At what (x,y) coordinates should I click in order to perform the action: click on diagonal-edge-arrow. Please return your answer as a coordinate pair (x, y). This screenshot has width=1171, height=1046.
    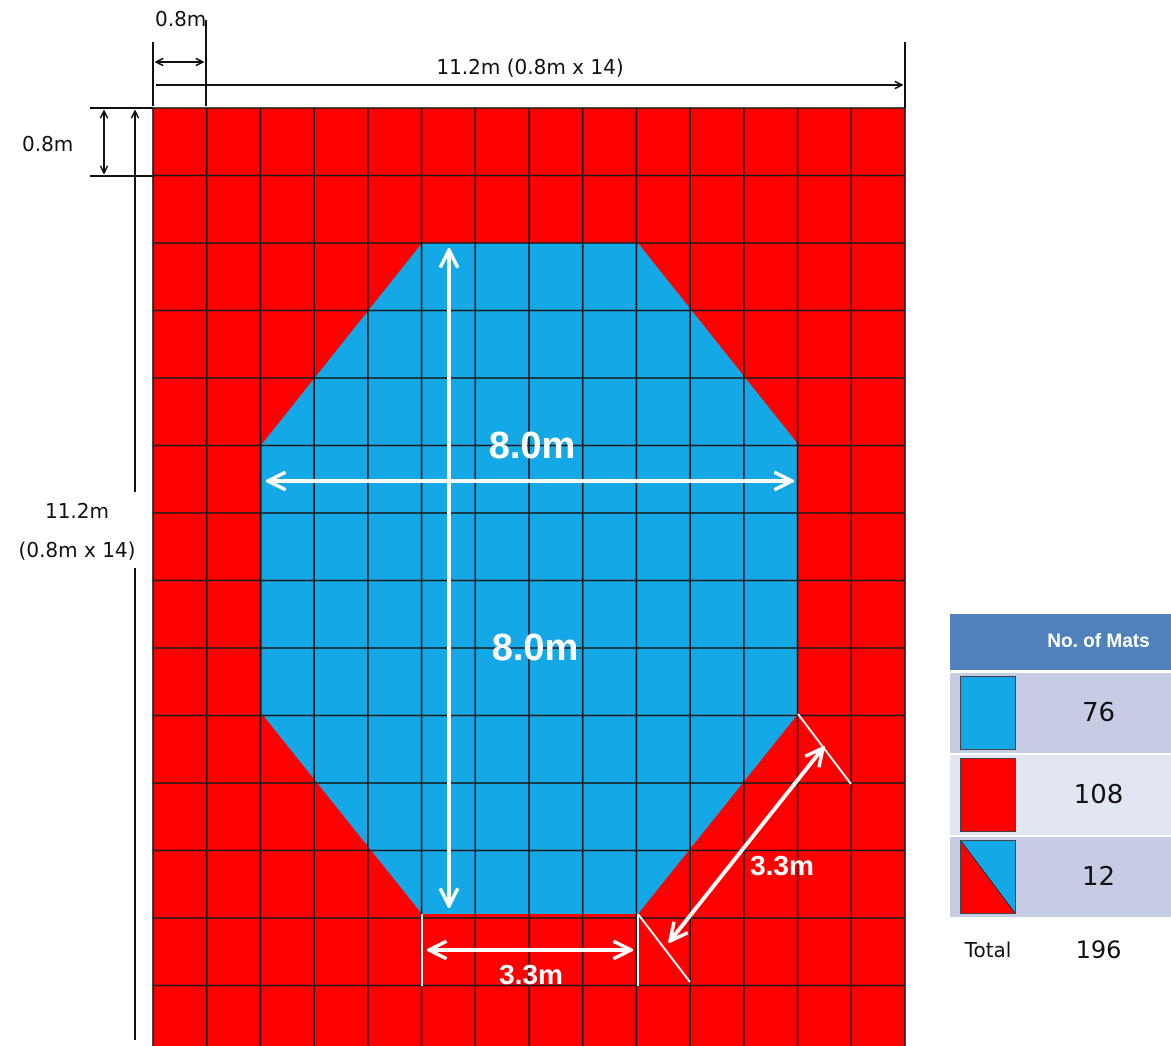
    Looking at the image, I should click on (746, 844).